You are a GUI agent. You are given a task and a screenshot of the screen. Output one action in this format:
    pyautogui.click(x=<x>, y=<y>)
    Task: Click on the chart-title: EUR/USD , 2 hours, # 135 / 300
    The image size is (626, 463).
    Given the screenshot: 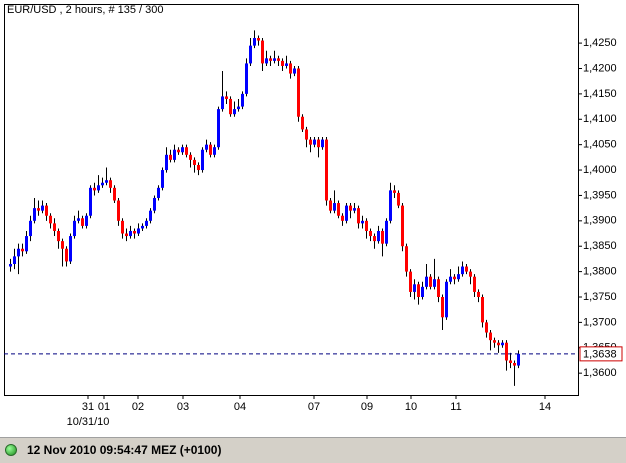 What is the action you would take?
    pyautogui.click(x=85, y=10)
    